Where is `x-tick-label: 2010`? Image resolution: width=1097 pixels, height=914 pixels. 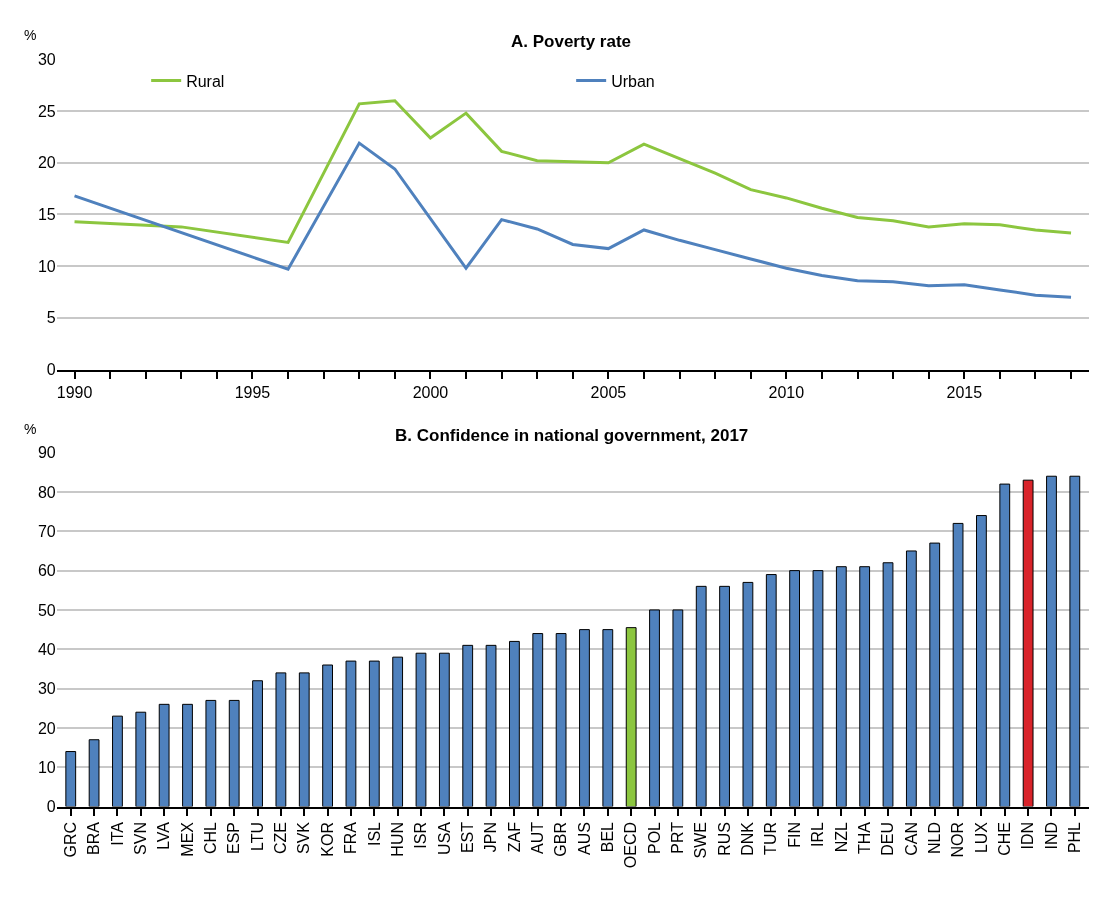 x-tick-label: 2010 is located at coordinates (786, 392).